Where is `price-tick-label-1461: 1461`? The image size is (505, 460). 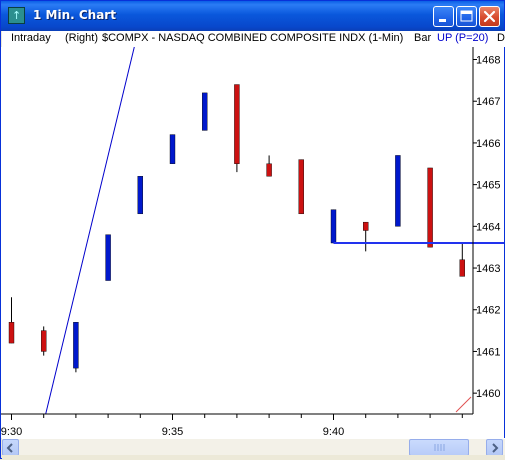
price-tick-label-1461: 1461 is located at coordinates (488, 352).